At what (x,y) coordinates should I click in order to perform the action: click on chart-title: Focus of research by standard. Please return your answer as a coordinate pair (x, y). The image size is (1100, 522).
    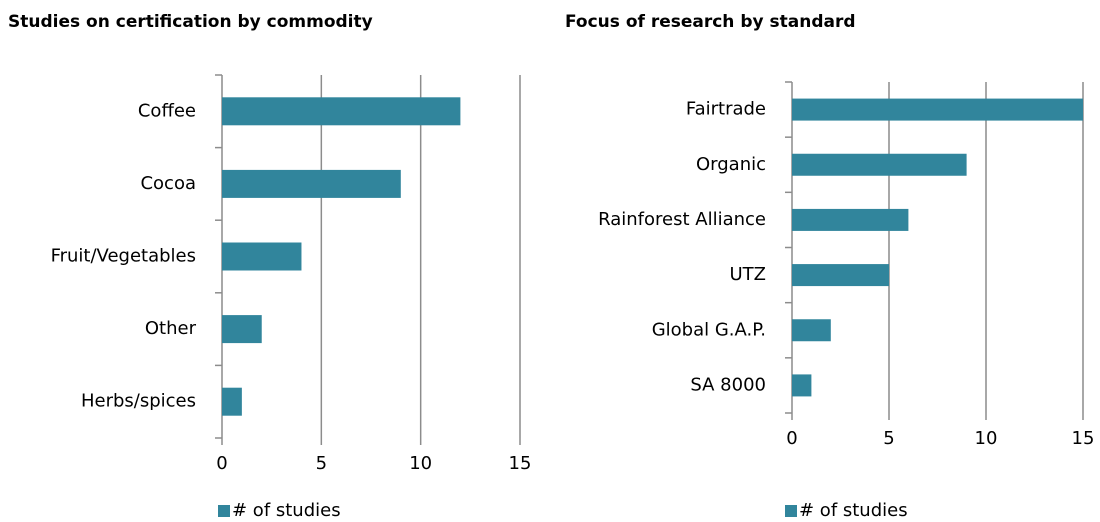
    Looking at the image, I should click on (710, 22).